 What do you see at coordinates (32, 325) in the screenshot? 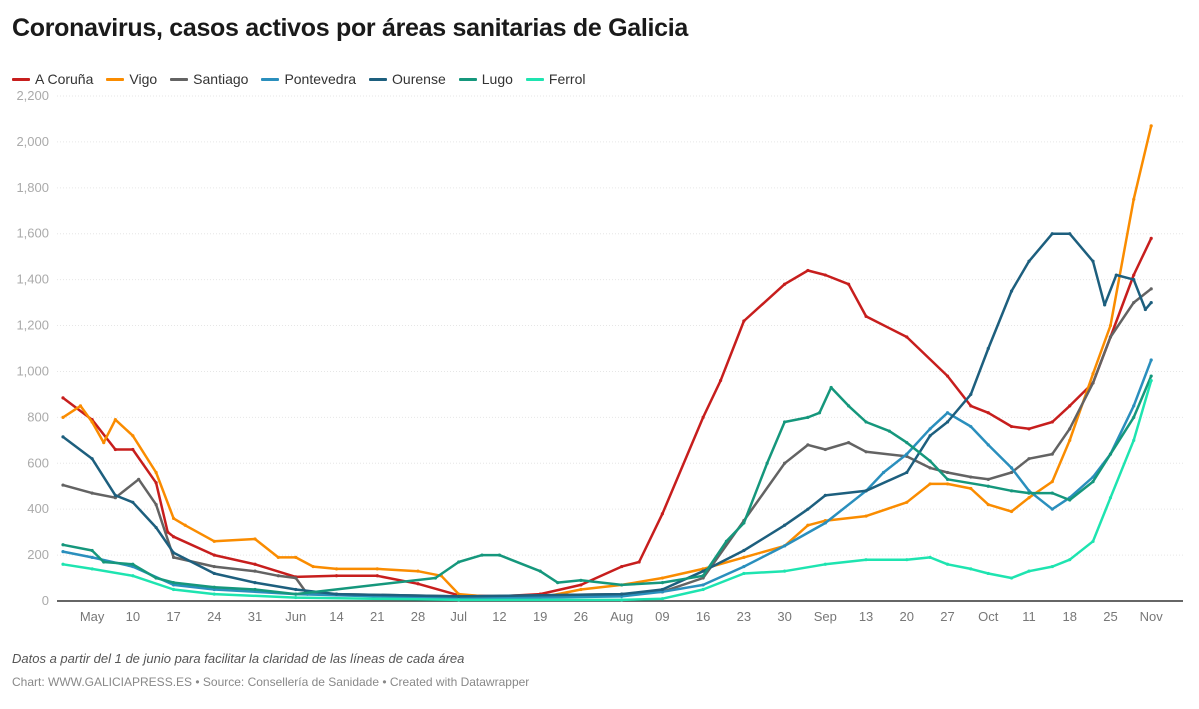
I see `y-tick-label: 1,200` at bounding box center [32, 325].